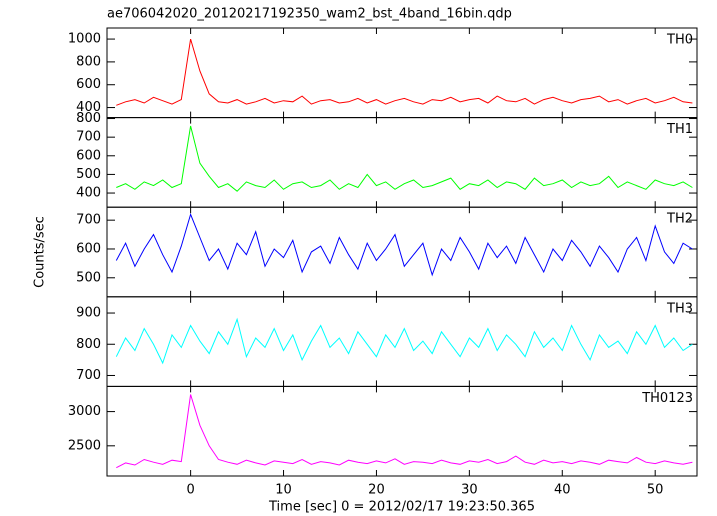  I want to click on x-tick-label: 30, so click(469, 490).